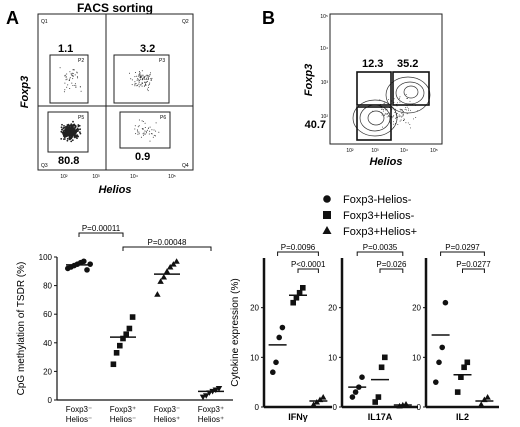  I want to click on facs-a-gate-p3-label: P3, so click(162, 61).